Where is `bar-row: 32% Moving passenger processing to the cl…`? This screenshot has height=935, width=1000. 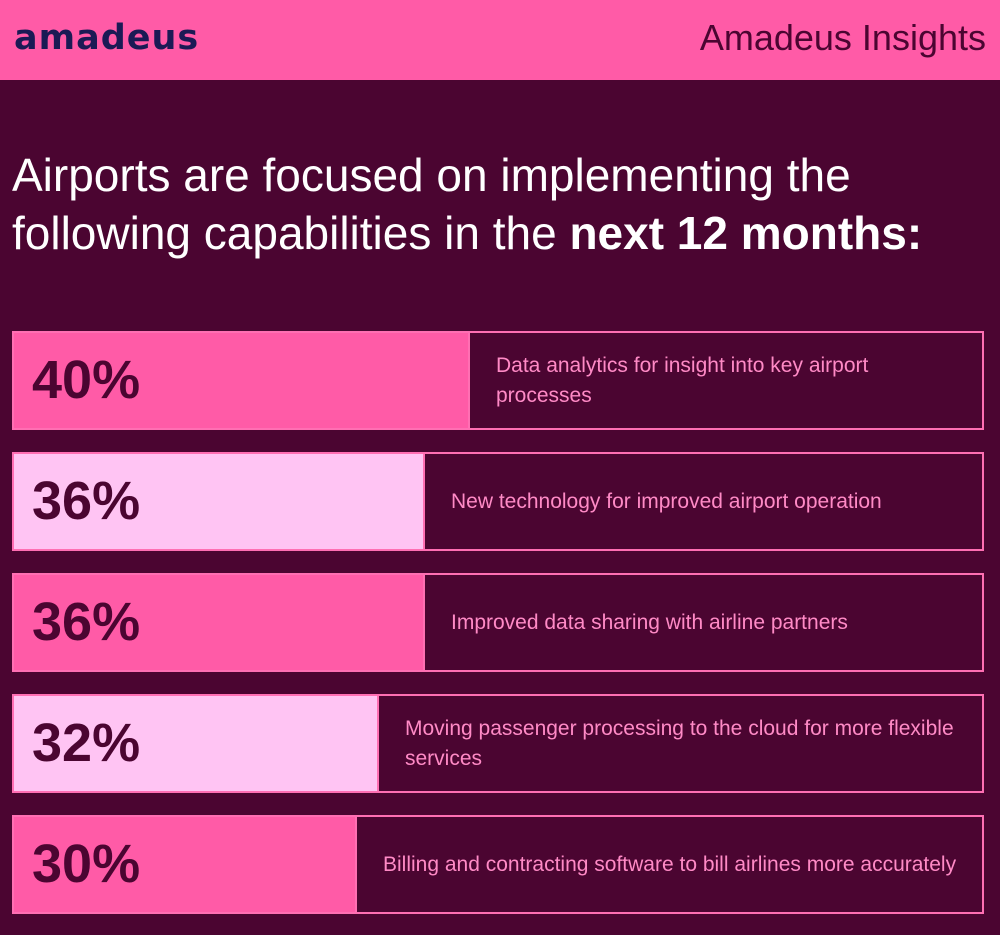
bar-row: 32% Moving passenger processing to the cl… is located at coordinates (498, 743).